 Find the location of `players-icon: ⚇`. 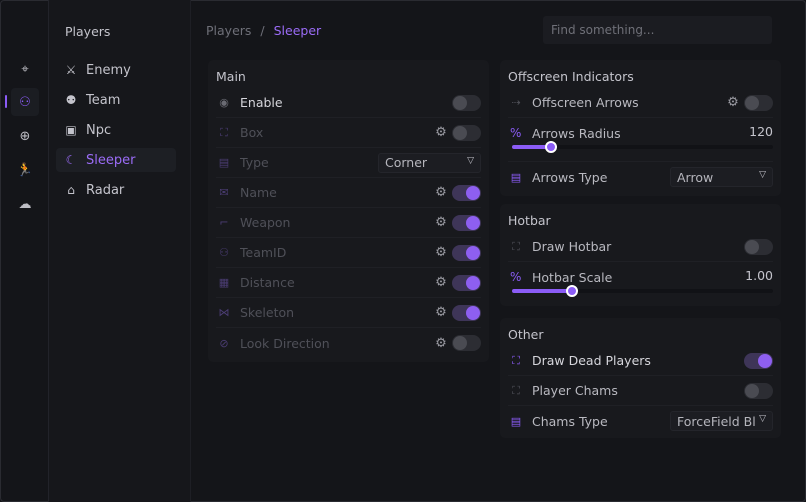

players-icon: ⚇ is located at coordinates (25, 102).